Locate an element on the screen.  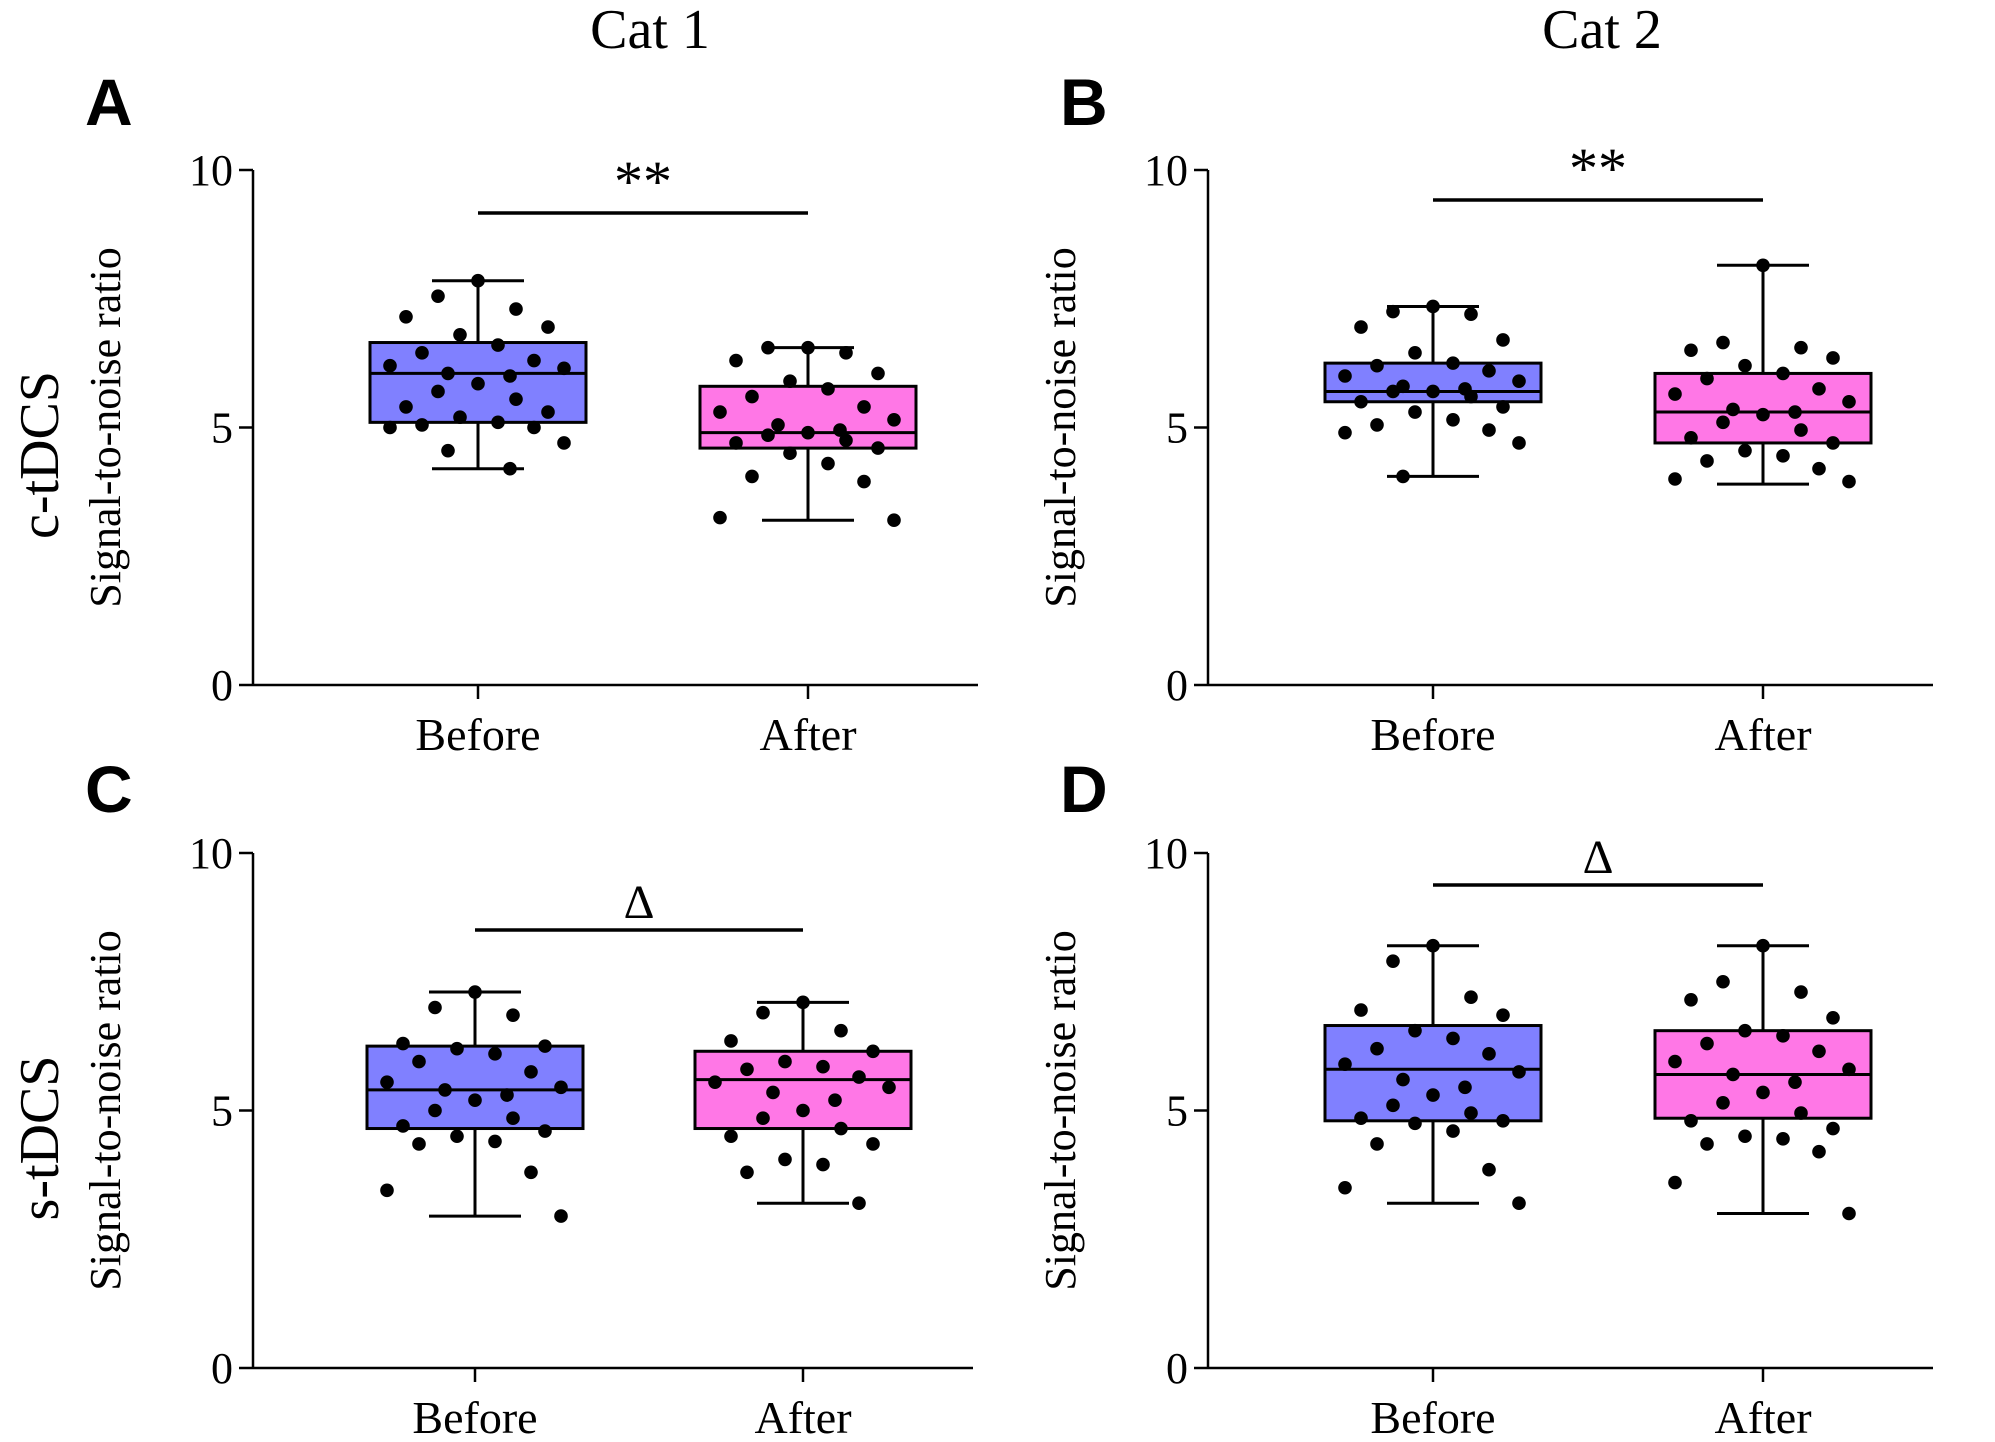
box-before is located at coordinates (478, 374).